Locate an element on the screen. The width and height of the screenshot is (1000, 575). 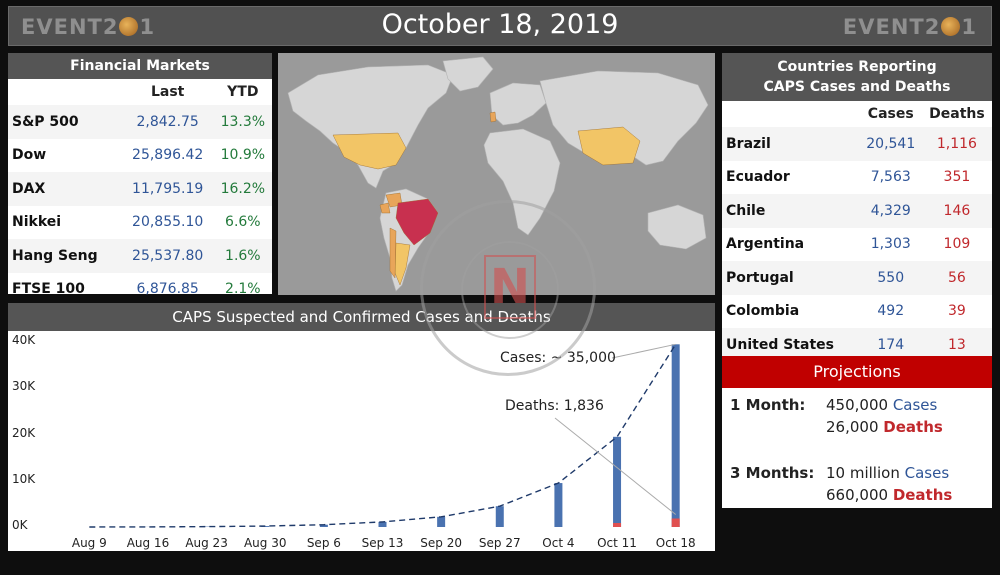
china-region is located at coordinates (609, 146).